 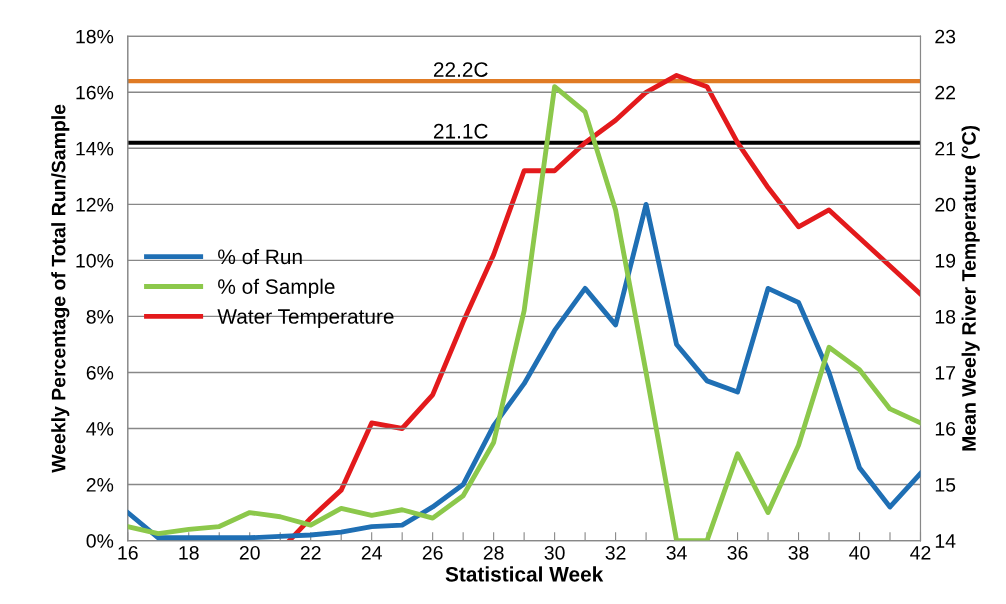 I want to click on y2-tick-label: 17, so click(x=945, y=373).